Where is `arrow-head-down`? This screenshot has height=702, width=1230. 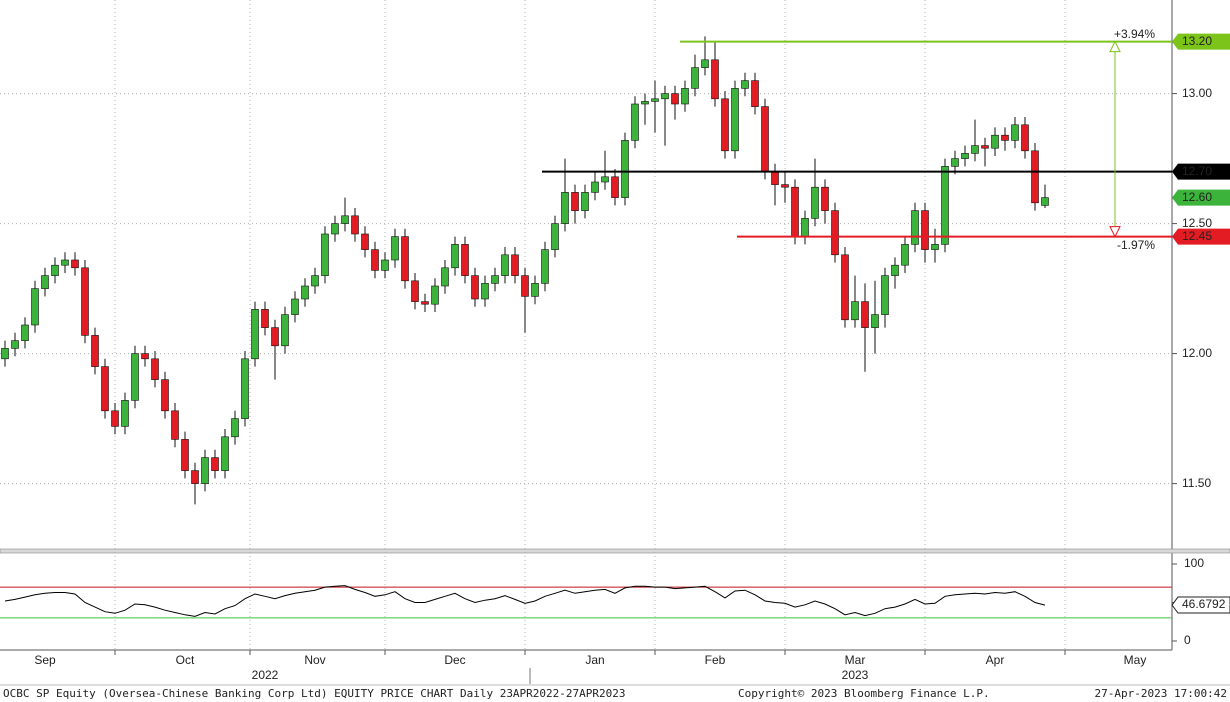 arrow-head-down is located at coordinates (1115, 232).